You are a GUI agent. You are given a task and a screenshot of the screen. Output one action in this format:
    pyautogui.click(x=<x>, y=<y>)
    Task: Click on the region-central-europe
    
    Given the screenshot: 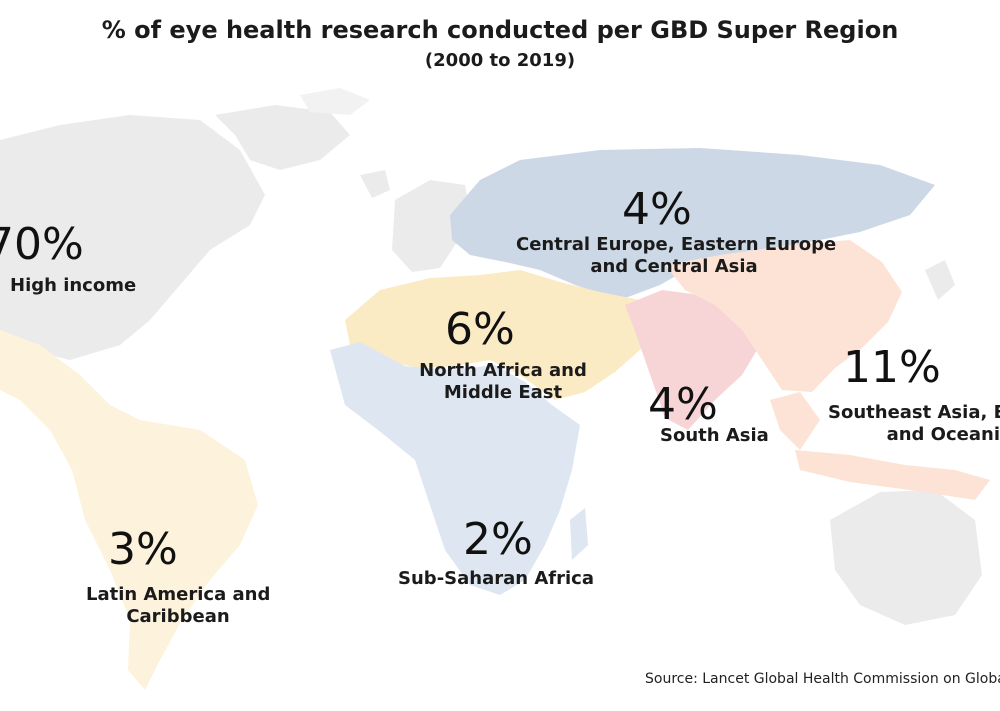 What is the action you would take?
    pyautogui.click(x=692, y=224)
    